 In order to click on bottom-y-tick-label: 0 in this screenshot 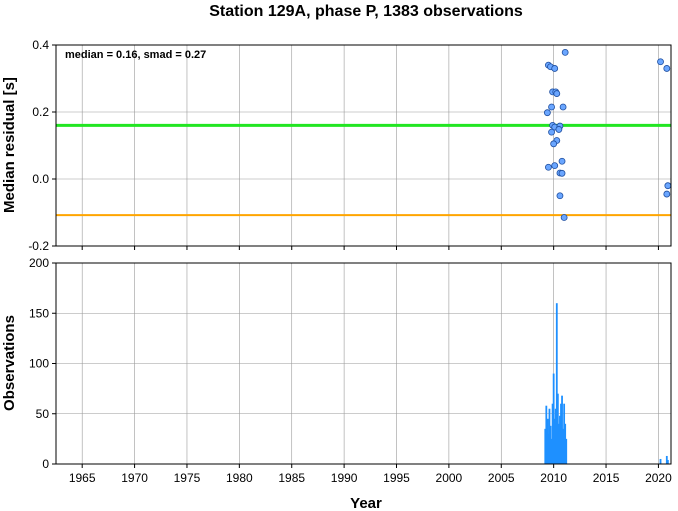, I will do `click(45, 464)`.